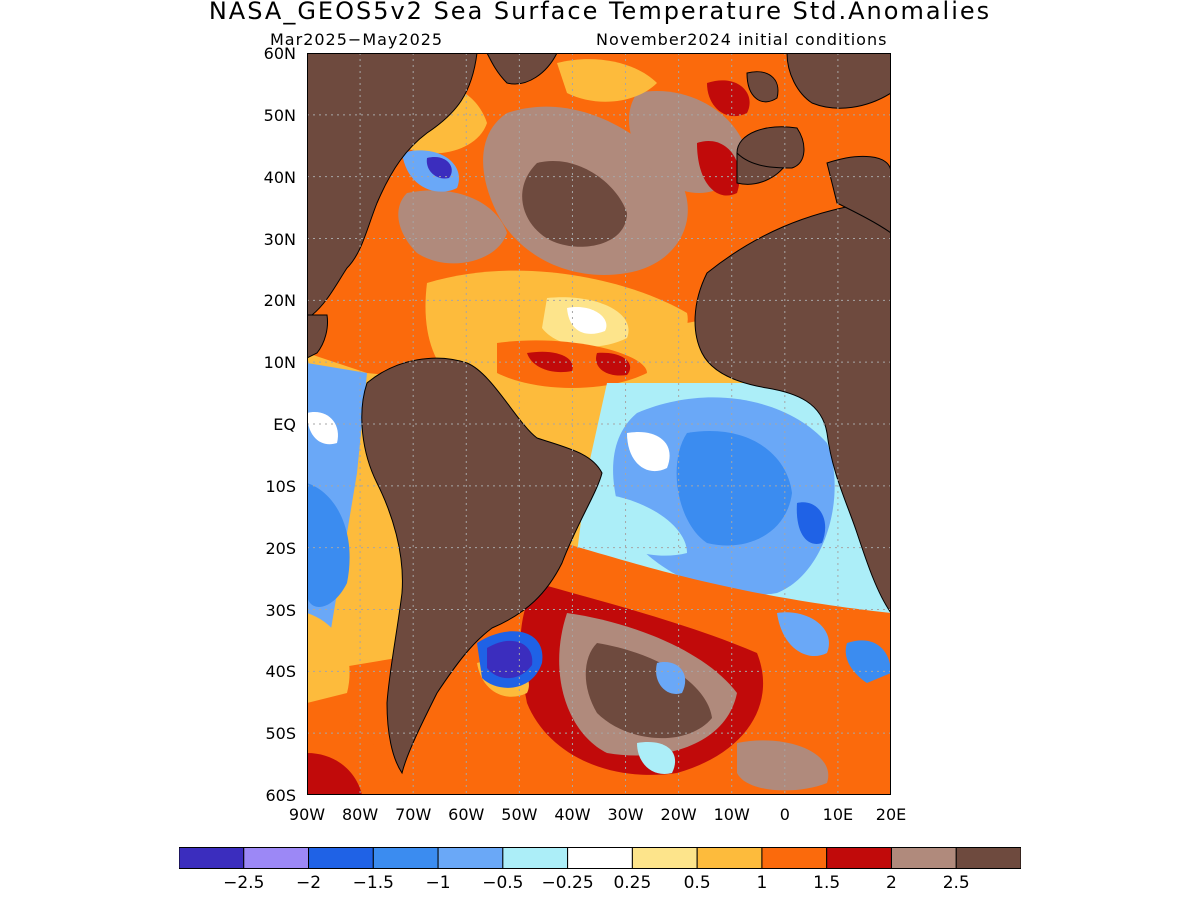  Describe the element at coordinates (891, 883) in the screenshot. I see `colorbar-tick-label: 2` at that location.